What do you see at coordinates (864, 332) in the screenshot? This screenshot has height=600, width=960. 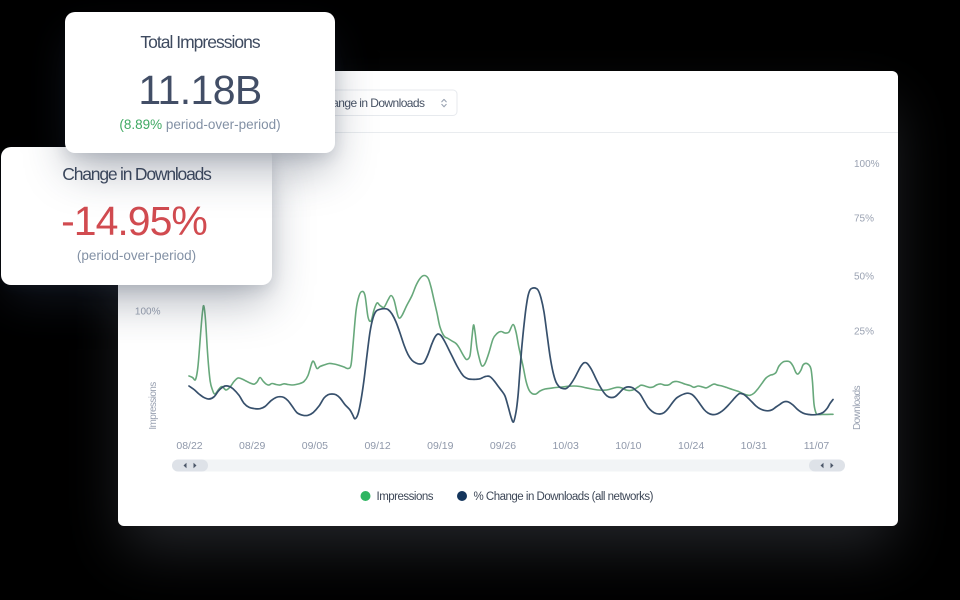 I see `svg-text: 25%` at bounding box center [864, 332].